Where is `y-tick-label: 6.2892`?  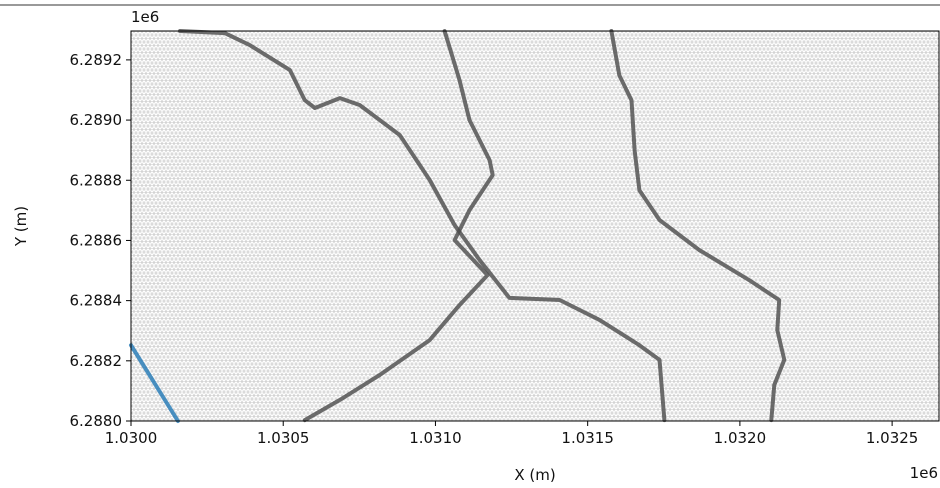
y-tick-label: 6.2892 is located at coordinates (96, 60).